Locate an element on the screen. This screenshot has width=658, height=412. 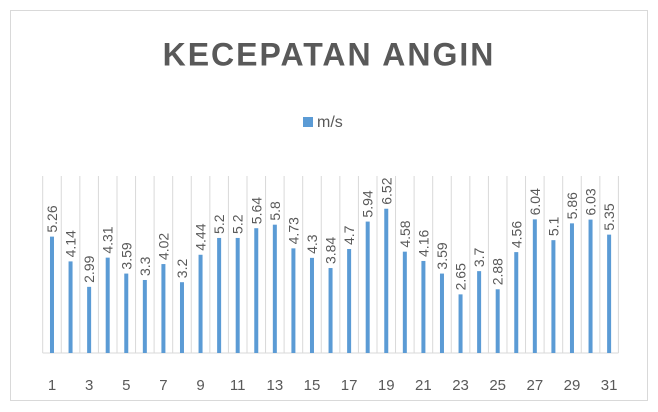
x-tick-label: 25 is located at coordinates (497, 385).